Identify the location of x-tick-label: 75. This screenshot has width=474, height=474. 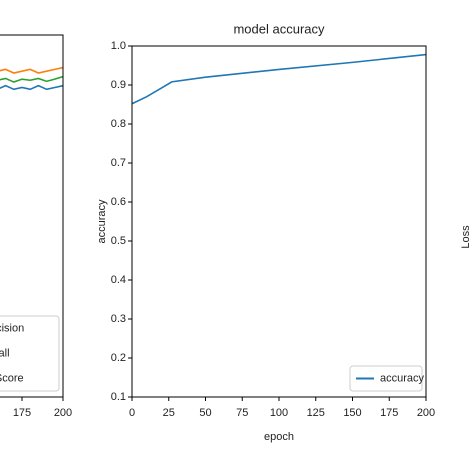
(242, 413).